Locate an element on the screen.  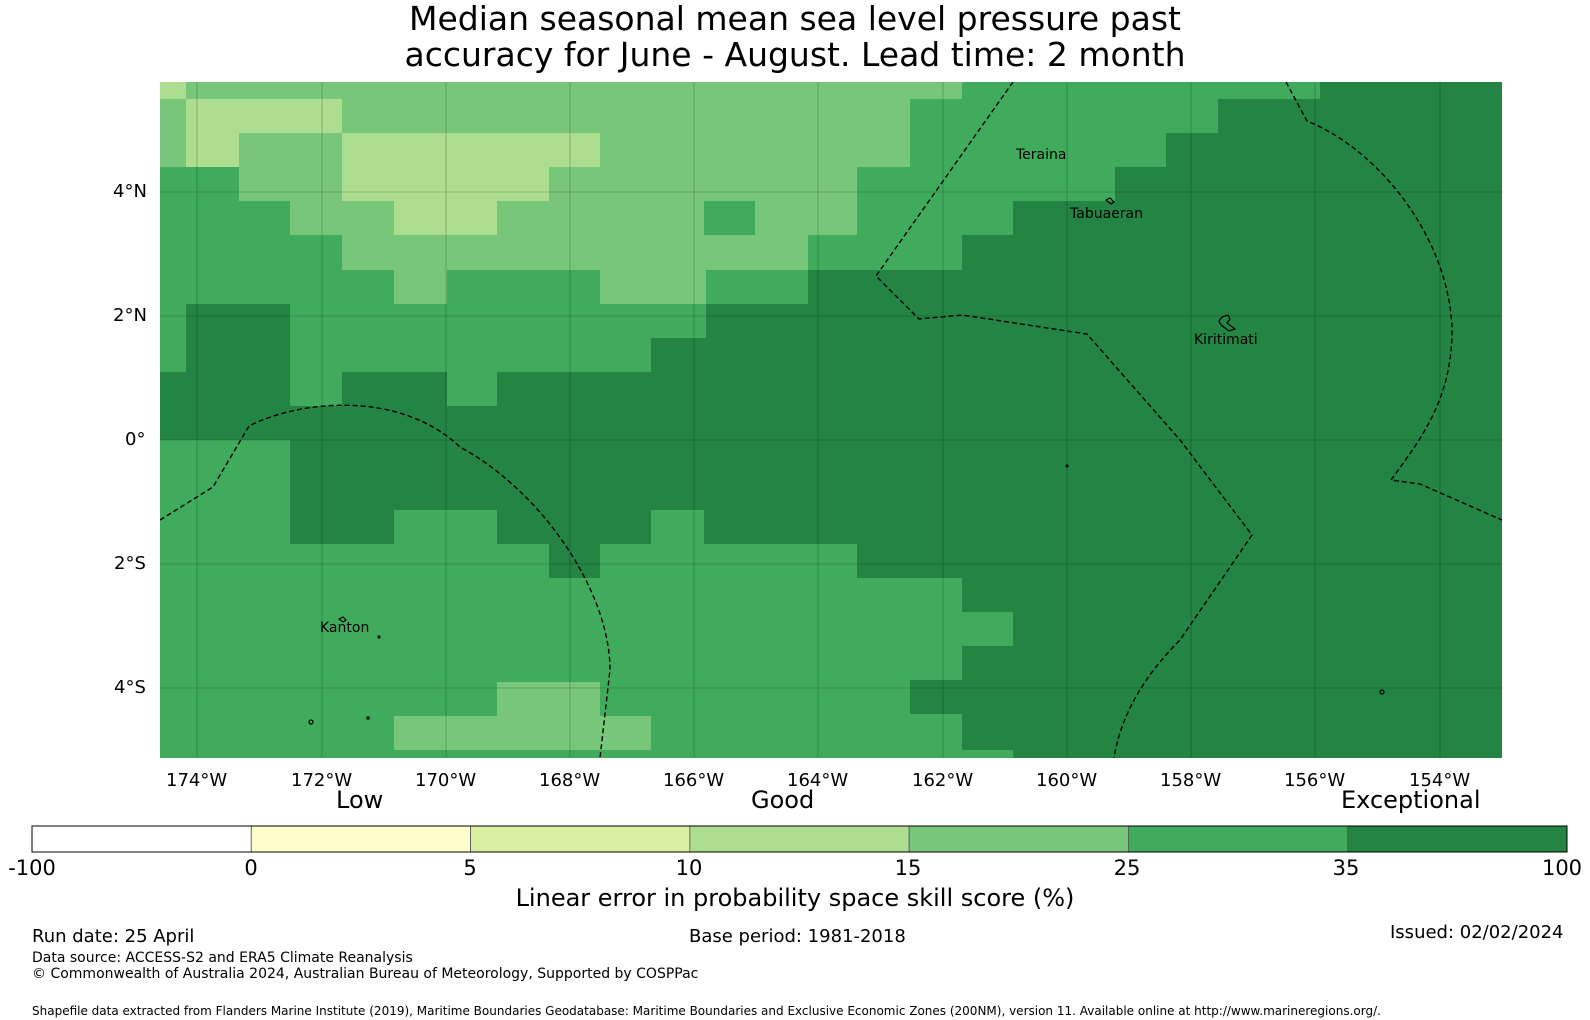
x-tick-154w: 154°W is located at coordinates (1440, 780).